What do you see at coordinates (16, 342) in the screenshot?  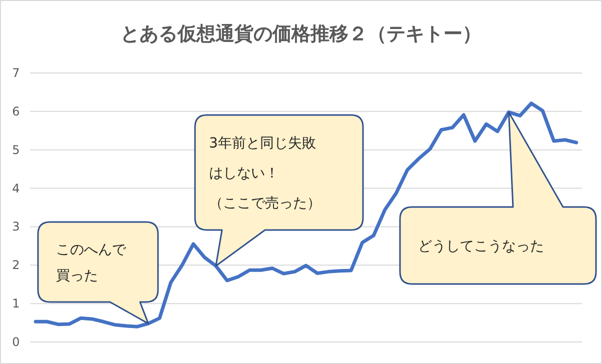 I see `y-tick-label: 0` at bounding box center [16, 342].